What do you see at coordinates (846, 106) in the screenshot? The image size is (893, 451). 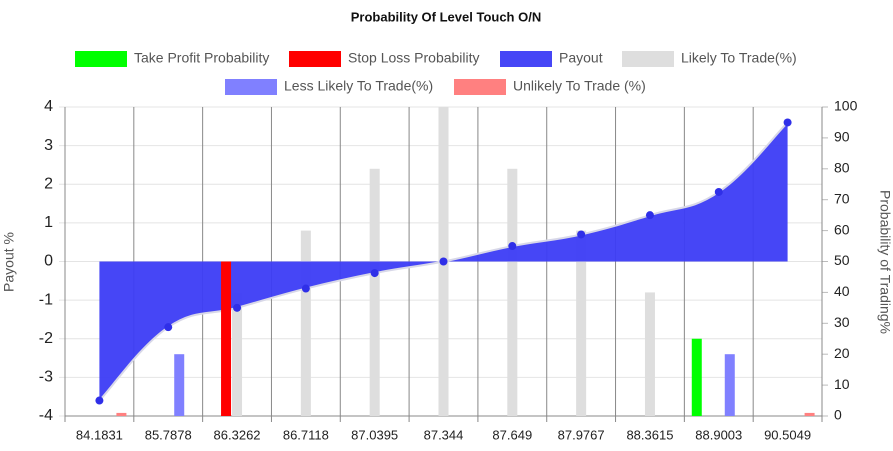 I see `y2-tick-label: 100` at bounding box center [846, 106].